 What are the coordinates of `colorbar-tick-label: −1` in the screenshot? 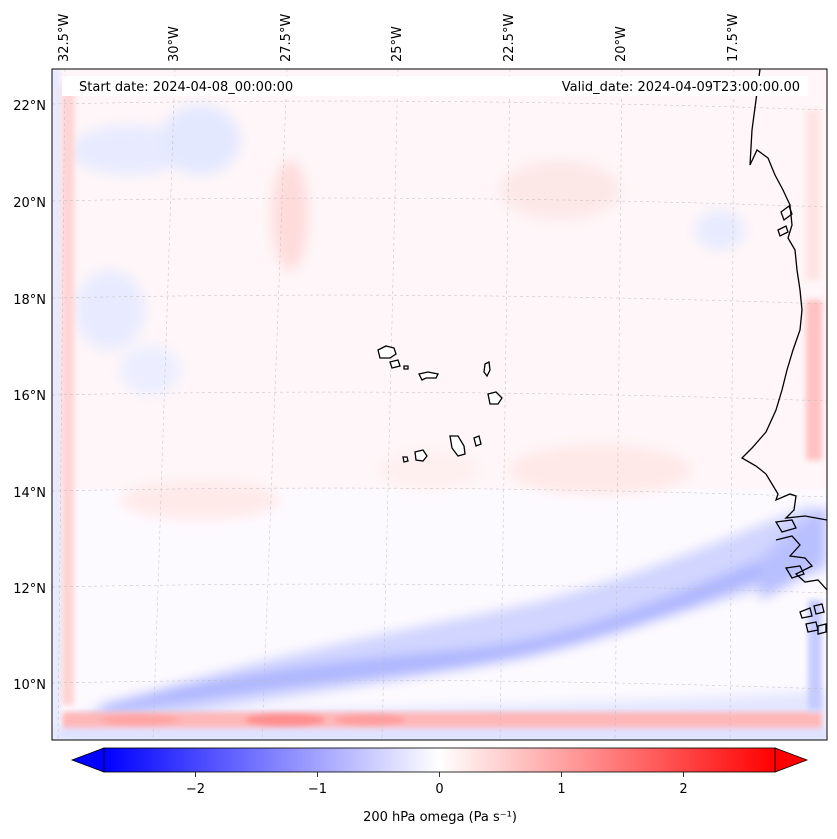 It's located at (317, 789).